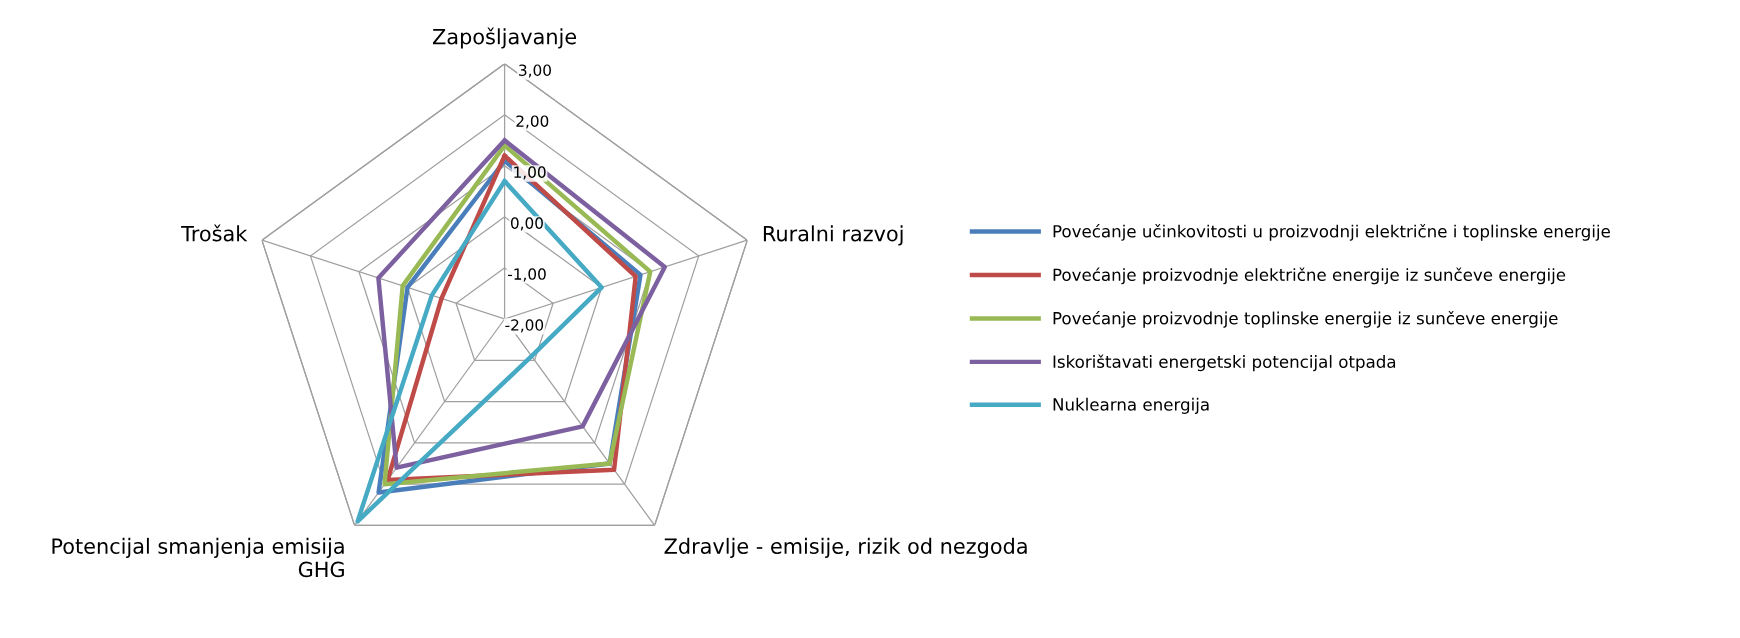  What do you see at coordinates (1305, 319) in the screenshot?
I see `legend-label: Povećanje proizvodnje toplinske energije iz sunčeve energije` at bounding box center [1305, 319].